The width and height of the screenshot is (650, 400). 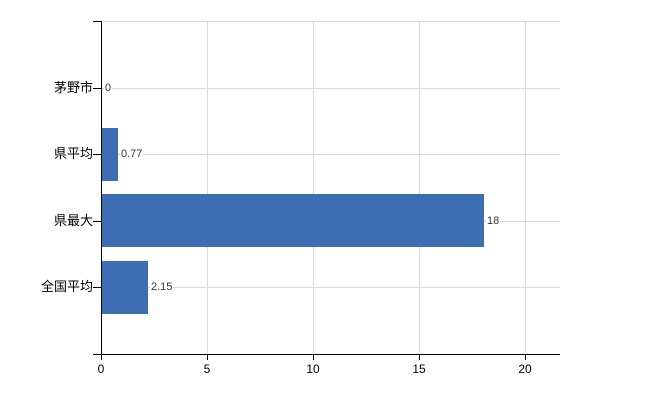 What do you see at coordinates (525, 369) in the screenshot?
I see `x-tick-label: 20` at bounding box center [525, 369].